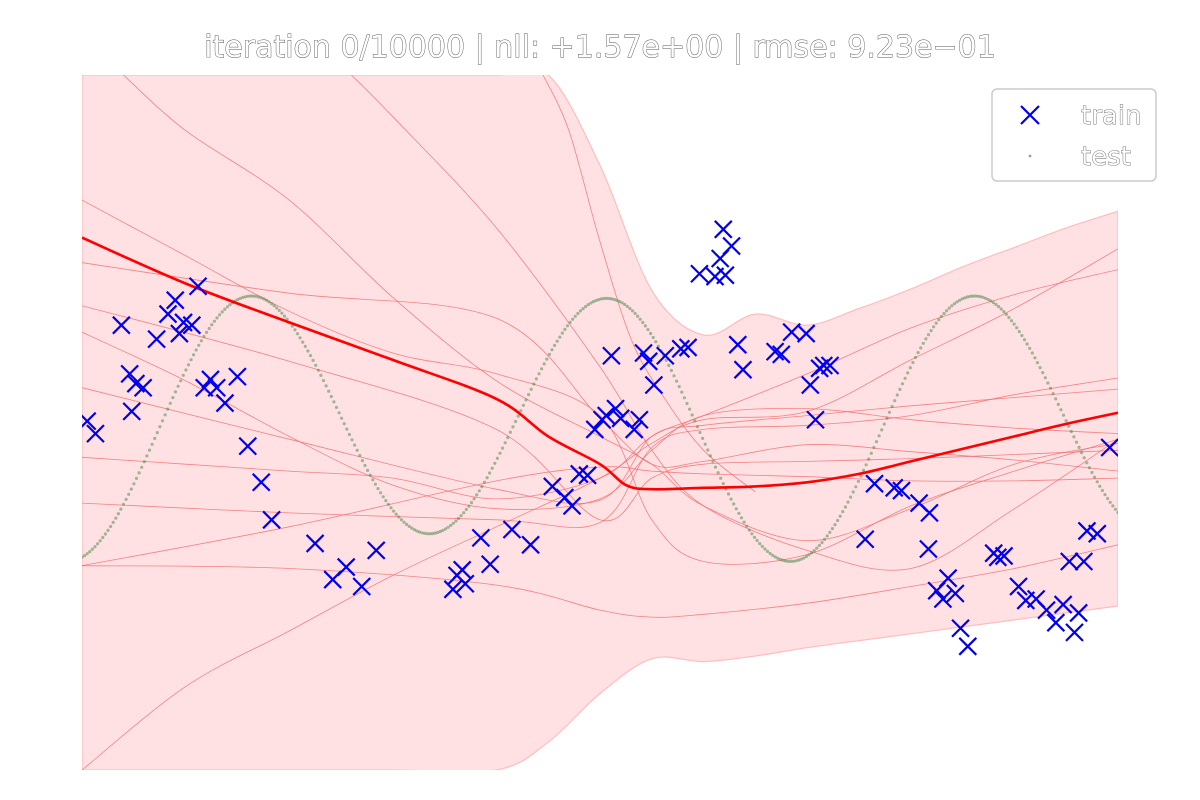 This screenshot has width=1200, height=800. I want to click on legend-train-label: train, so click(1111, 116).